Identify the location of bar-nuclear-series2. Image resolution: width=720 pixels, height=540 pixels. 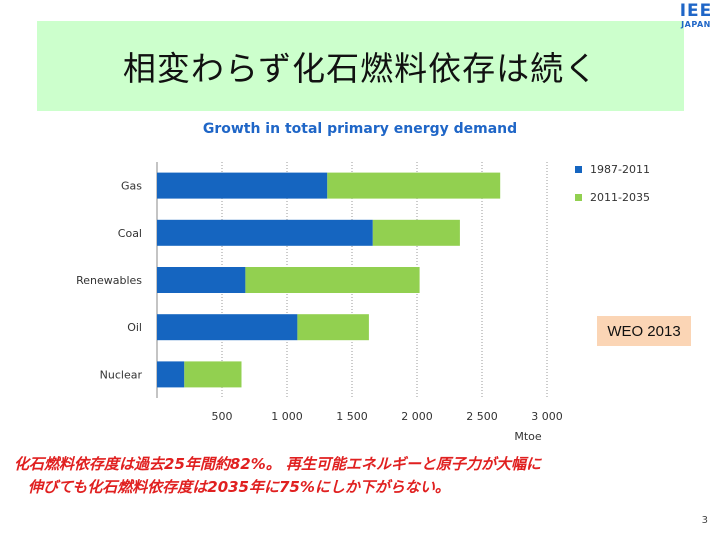
(213, 374).